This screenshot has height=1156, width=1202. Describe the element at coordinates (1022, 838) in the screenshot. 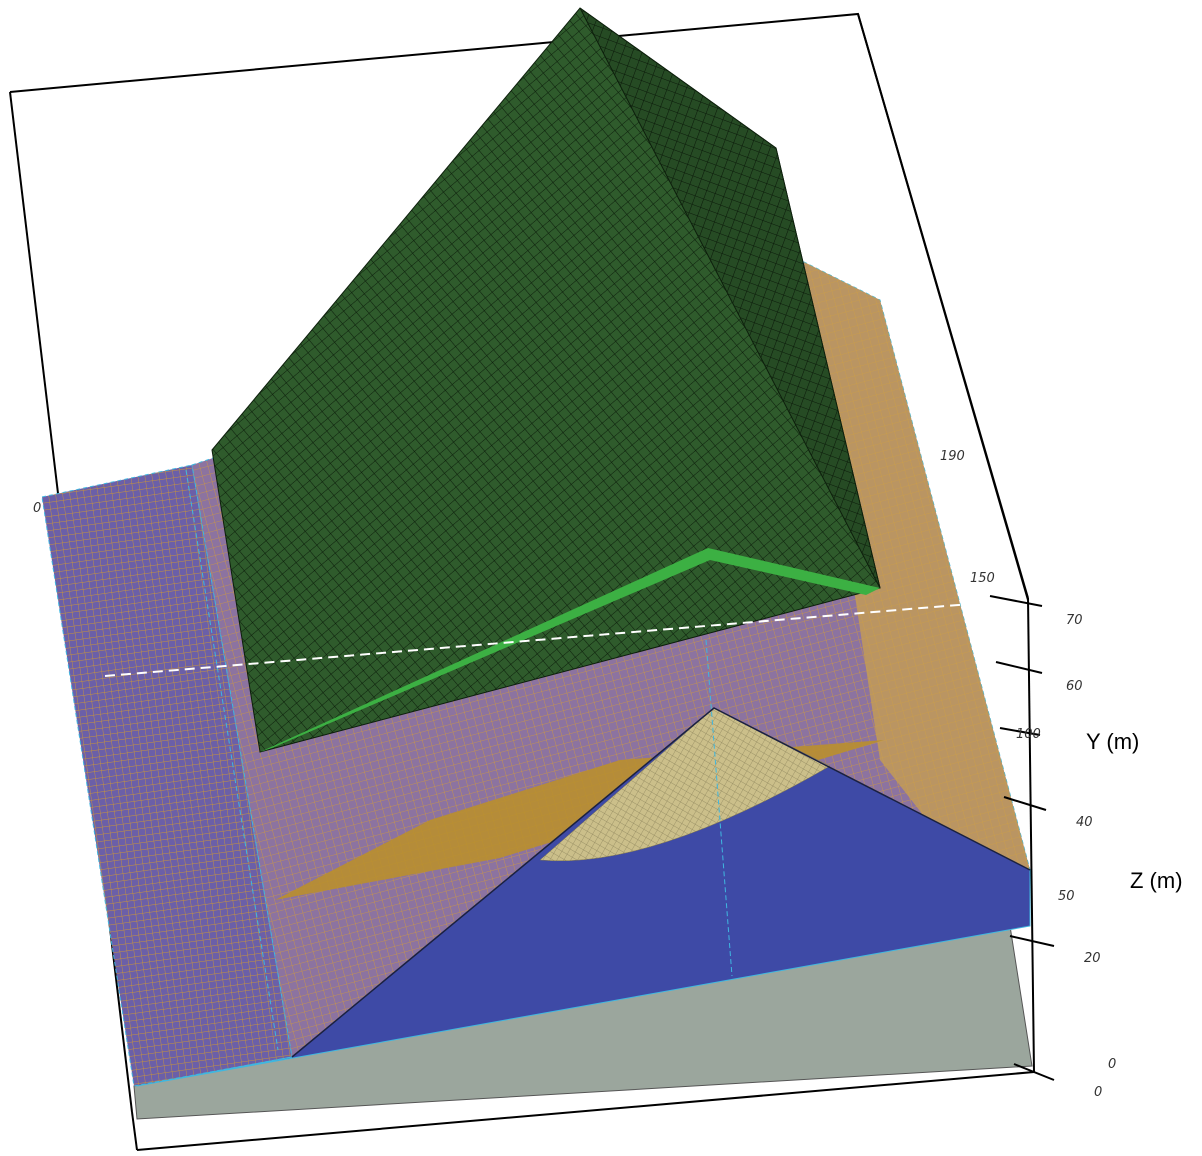

I see `axis-tick-marks` at that location.